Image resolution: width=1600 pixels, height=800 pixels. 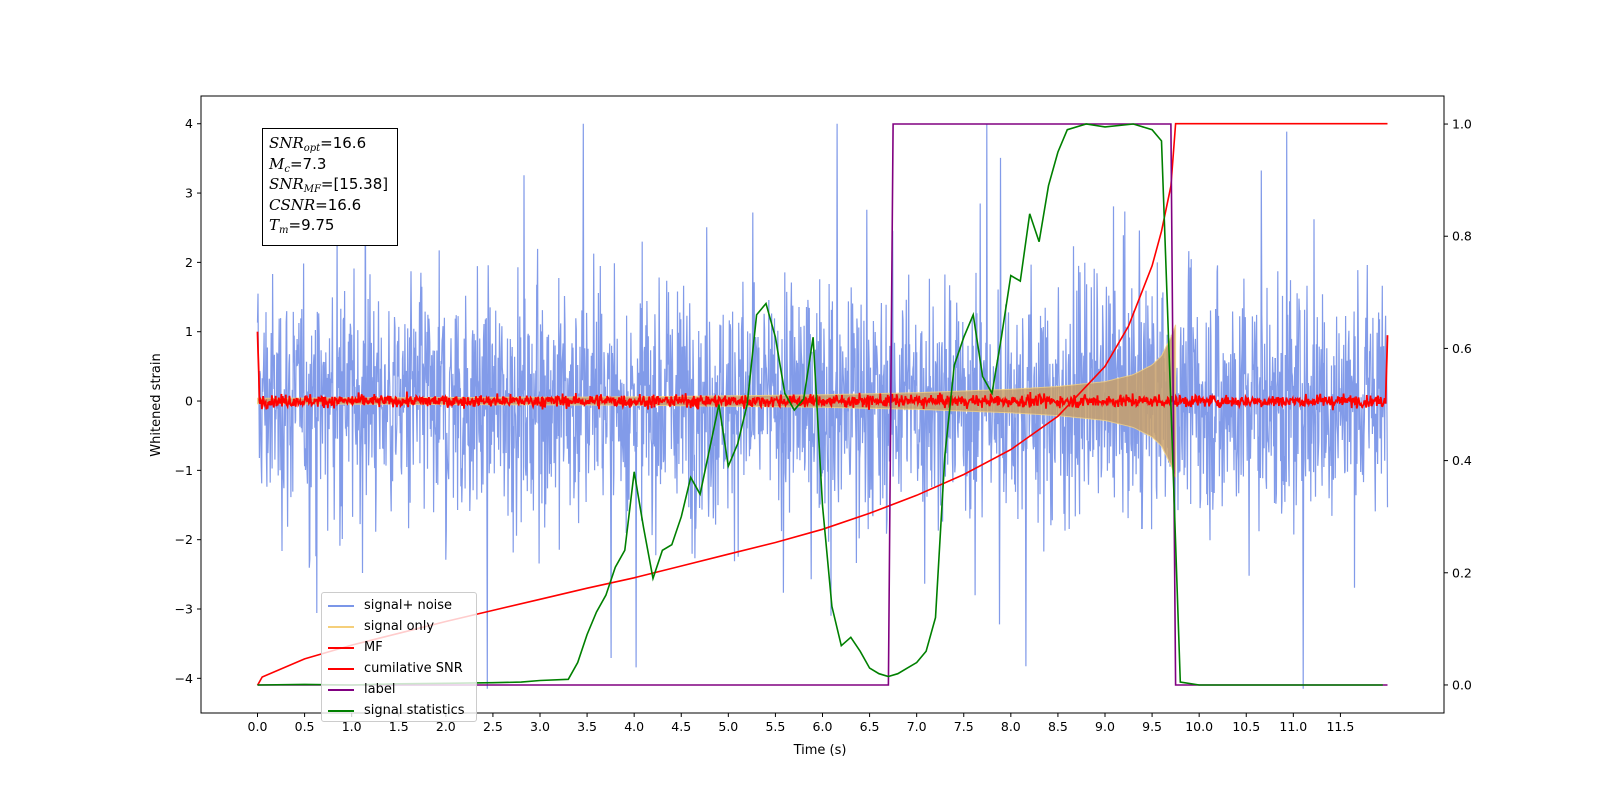 What do you see at coordinates (189, 331) in the screenshot?
I see `y-tick-label: 1` at bounding box center [189, 331].